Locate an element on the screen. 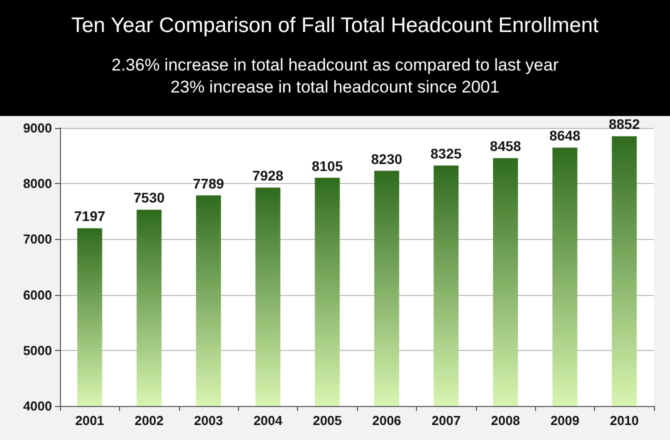  y-tick-label: 9000 is located at coordinates (37, 128).